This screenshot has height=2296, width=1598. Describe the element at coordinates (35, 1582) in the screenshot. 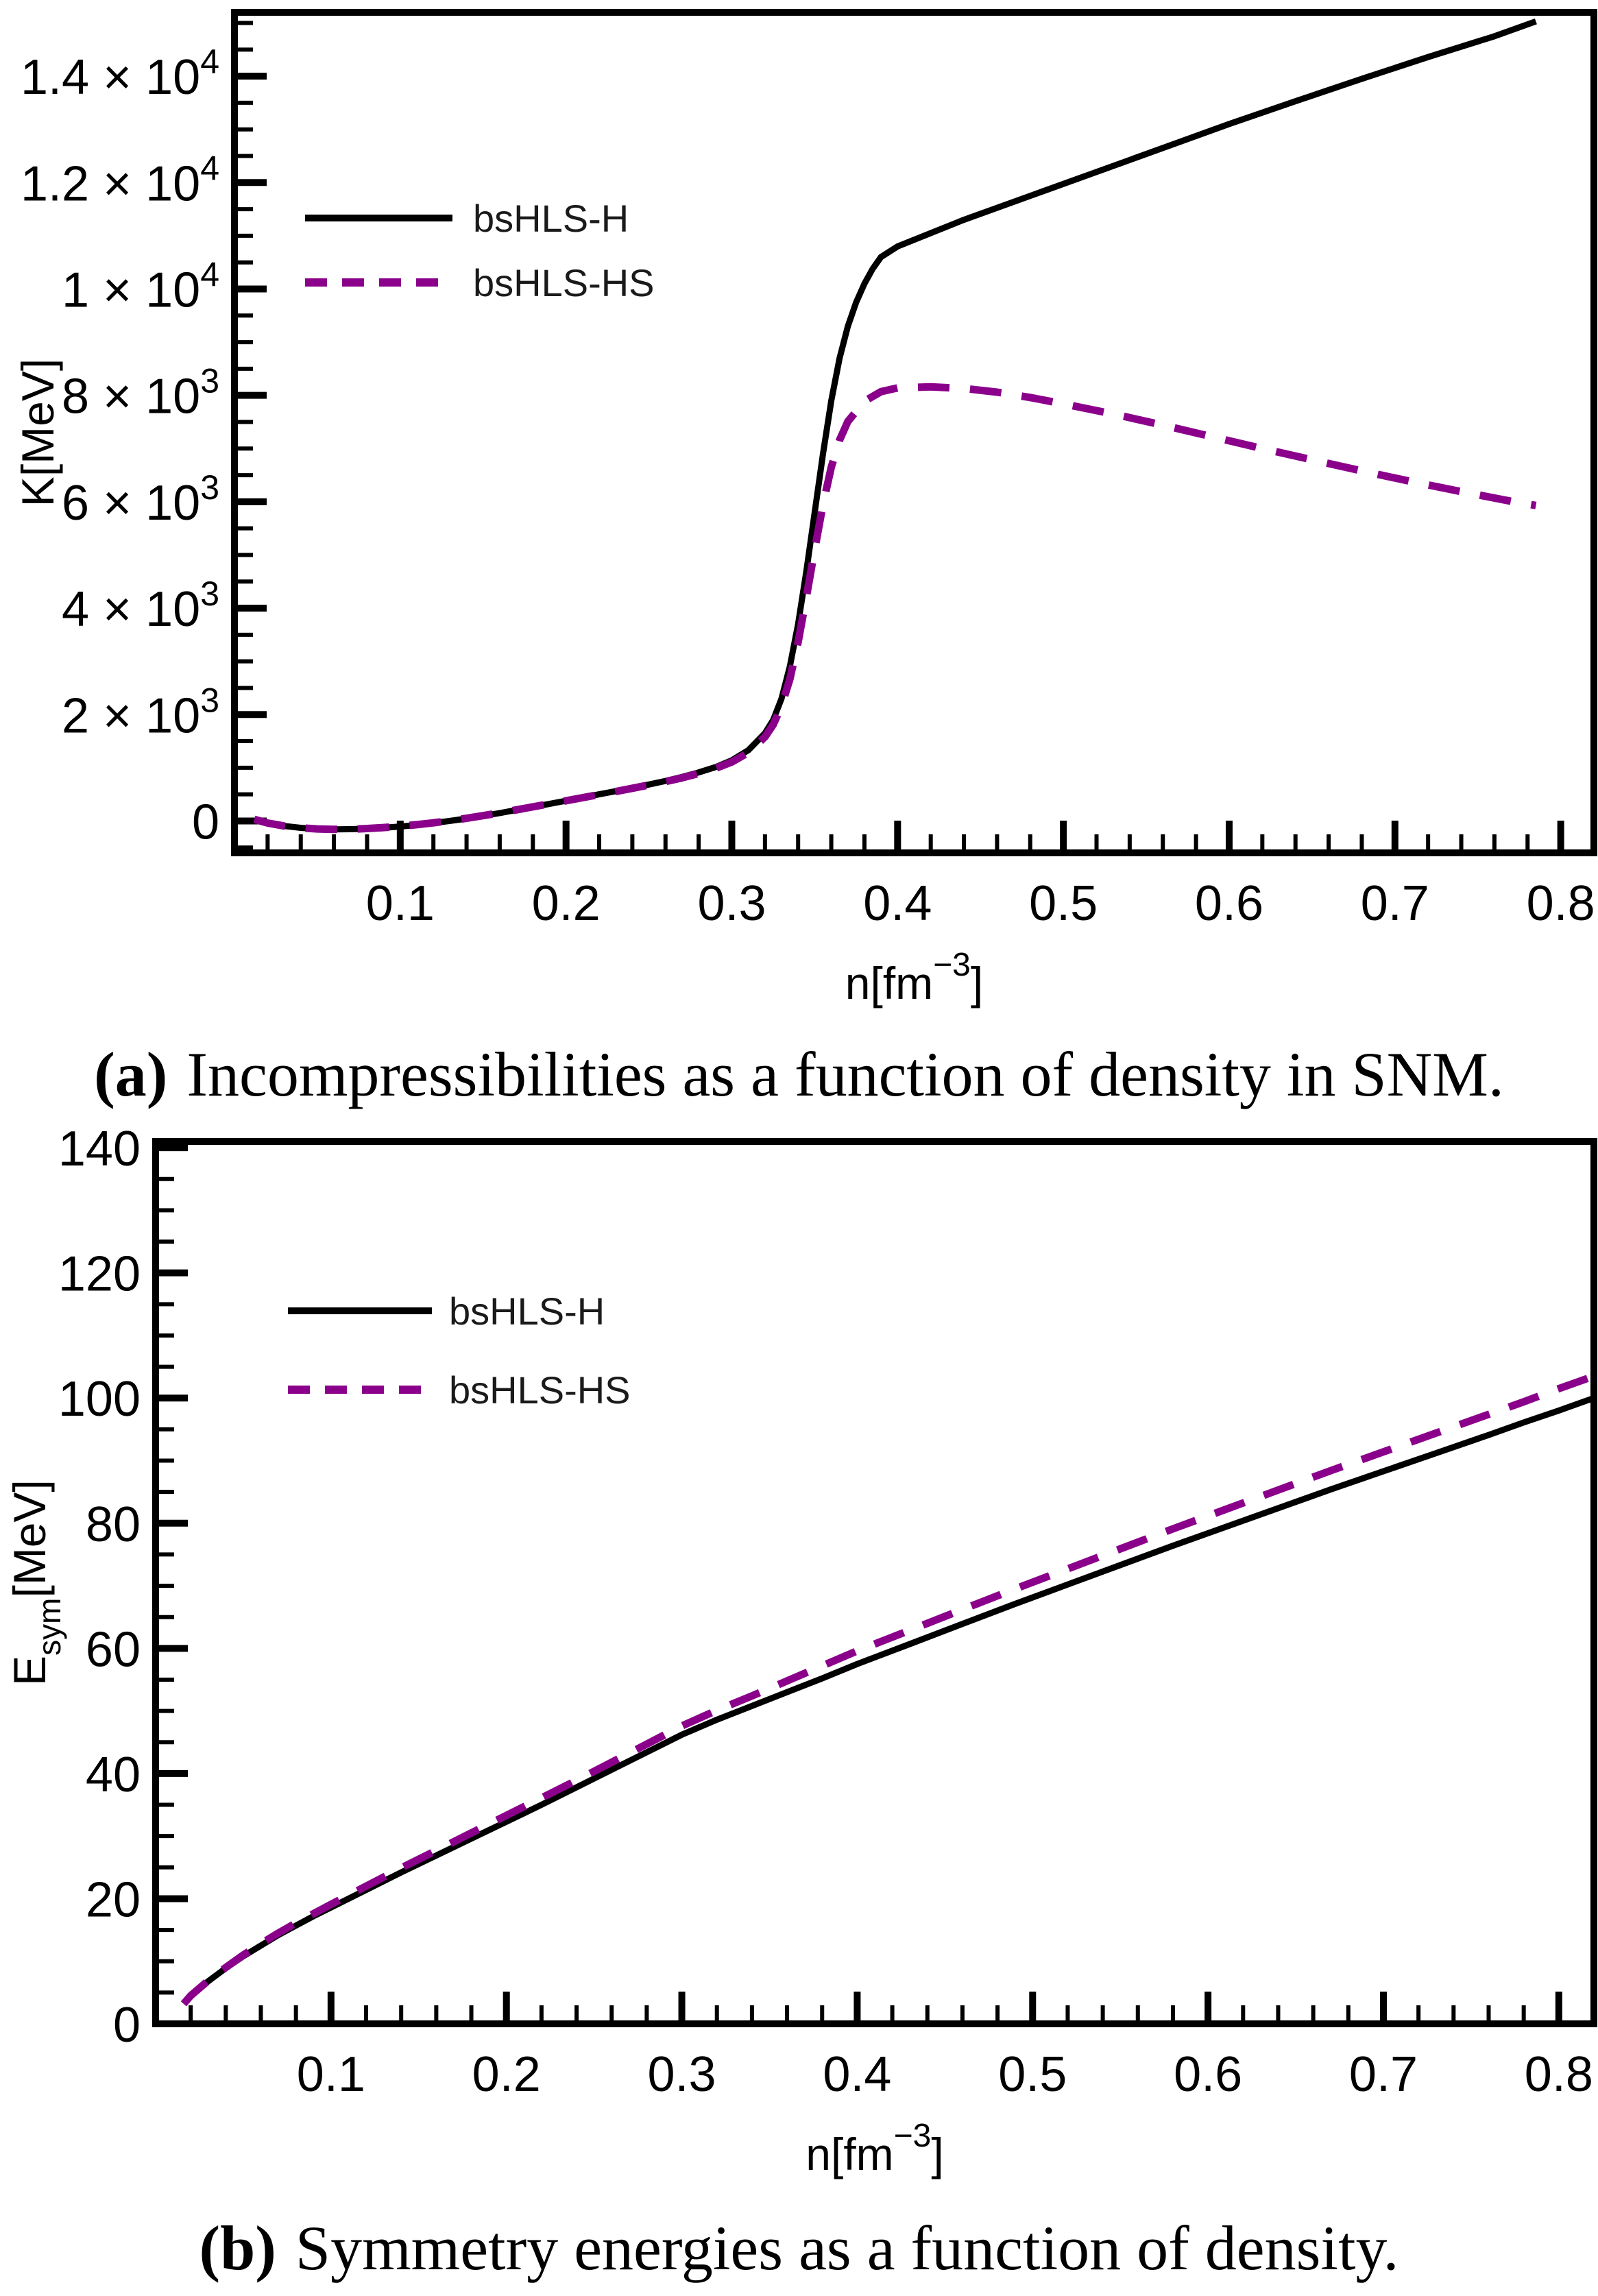

I see `y-axis-title: Esym[MeV]` at that location.